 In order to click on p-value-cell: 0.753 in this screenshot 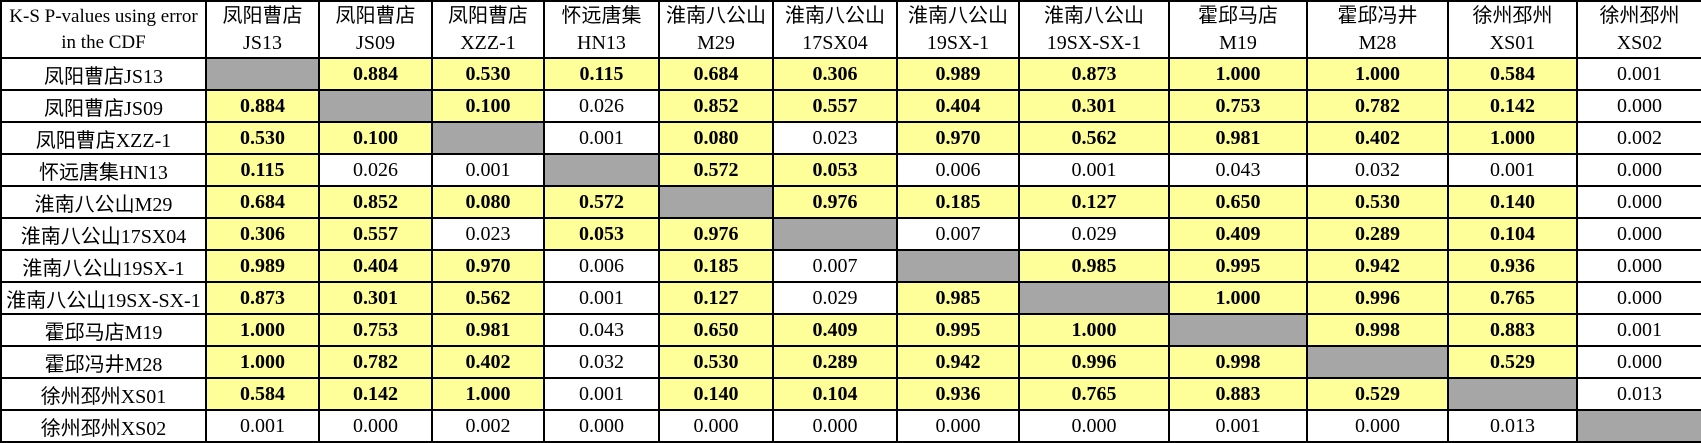, I will do `click(375, 330)`.